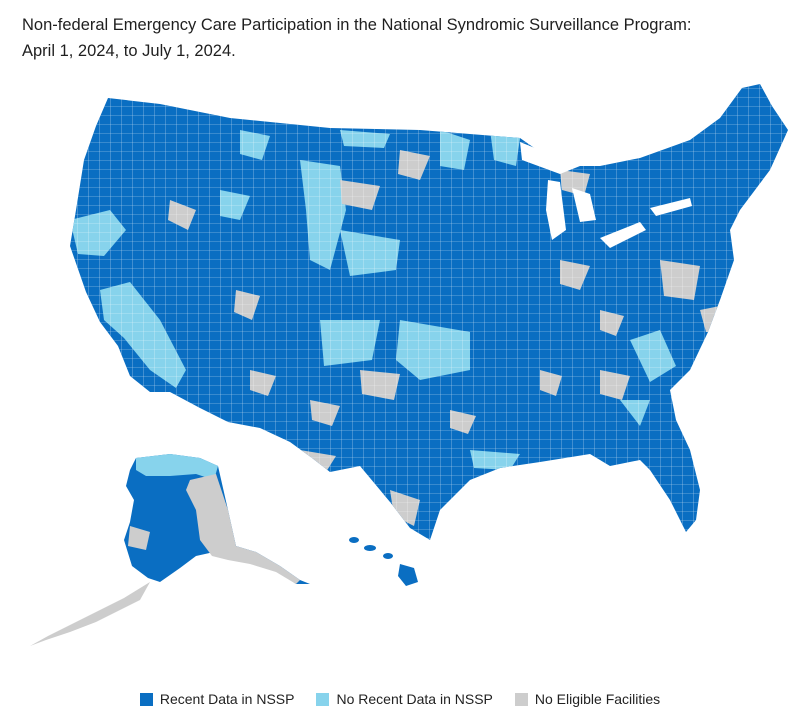 This screenshot has width=800, height=725. Describe the element at coordinates (521, 699) in the screenshot. I see `legend-swatch-no-eligible` at that location.